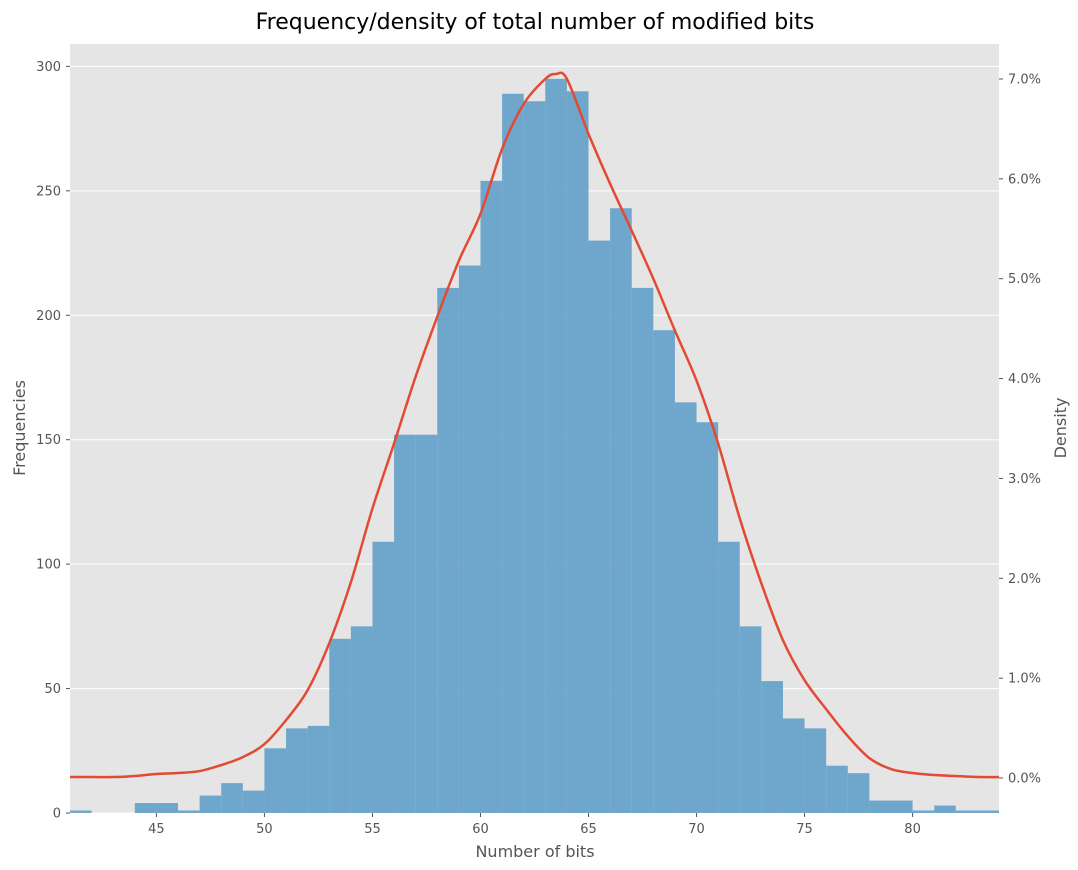 The height and width of the screenshot is (870, 1078). I want to click on x-tick-label: 80, so click(912, 829).